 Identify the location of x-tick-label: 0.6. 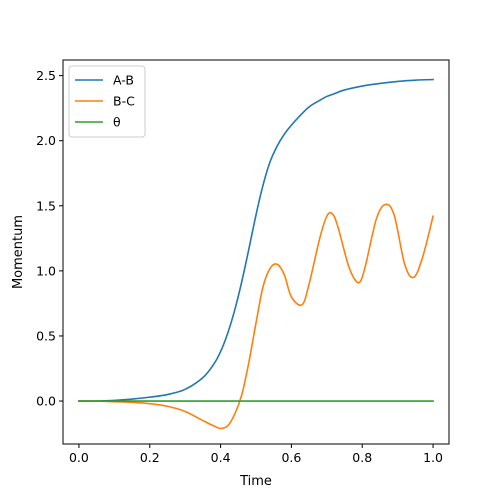
(291, 457).